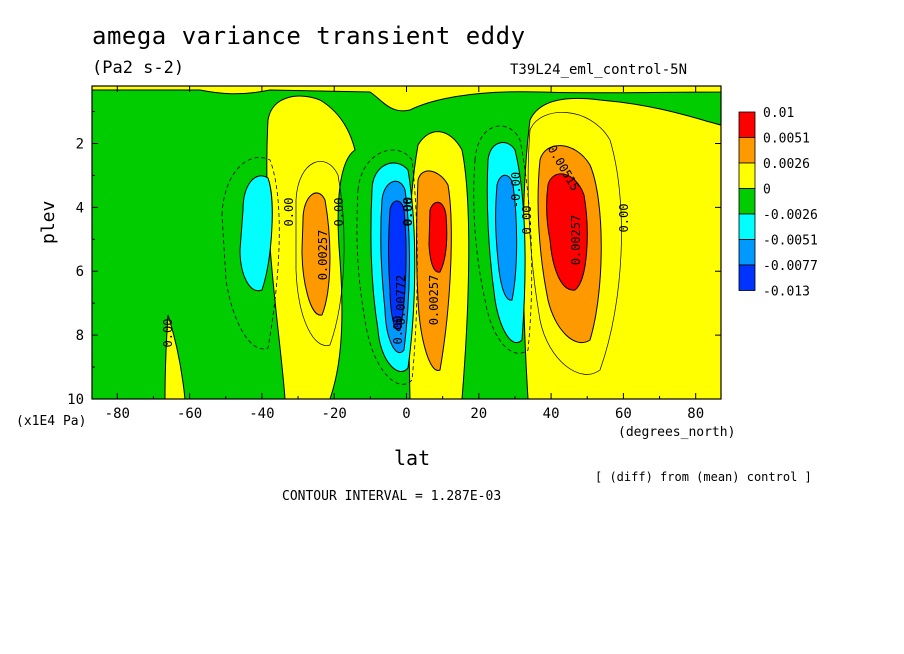 The width and height of the screenshot is (904, 654). Describe the element at coordinates (677, 432) in the screenshot. I see `x-axis-units: (degrees_north)` at that location.